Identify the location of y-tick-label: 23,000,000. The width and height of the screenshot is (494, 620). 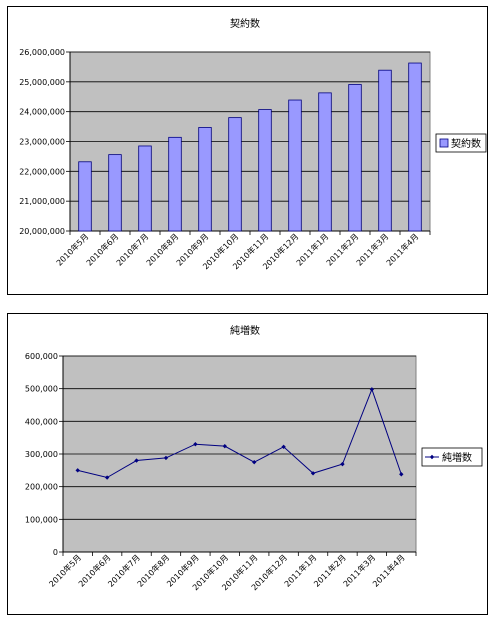
(42, 142).